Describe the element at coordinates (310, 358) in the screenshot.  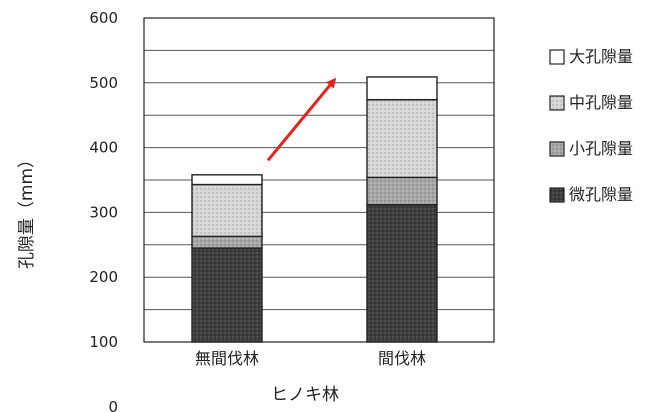
I see `x-axis-categories: 無間伐林 間伐林` at that location.